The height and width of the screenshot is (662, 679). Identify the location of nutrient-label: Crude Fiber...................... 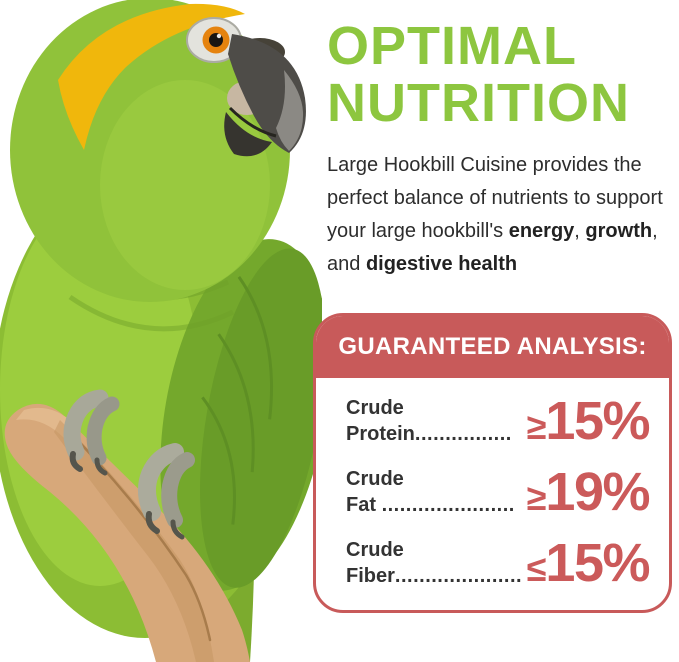
(434, 563).